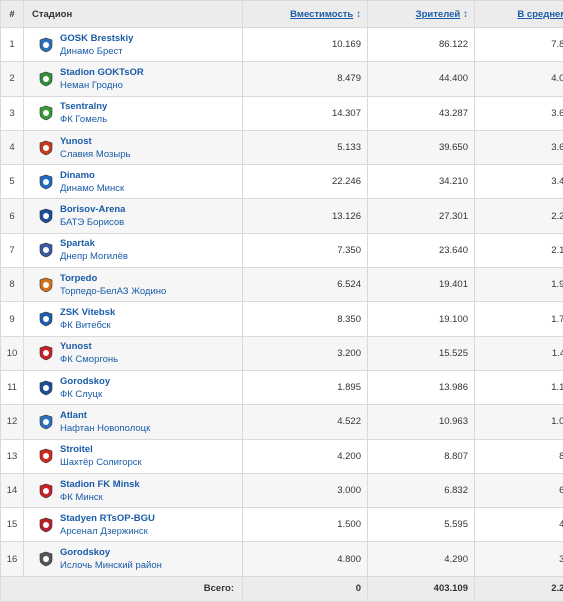 The height and width of the screenshot is (602, 563). I want to click on stadium-link: Stroitel, so click(101, 449).